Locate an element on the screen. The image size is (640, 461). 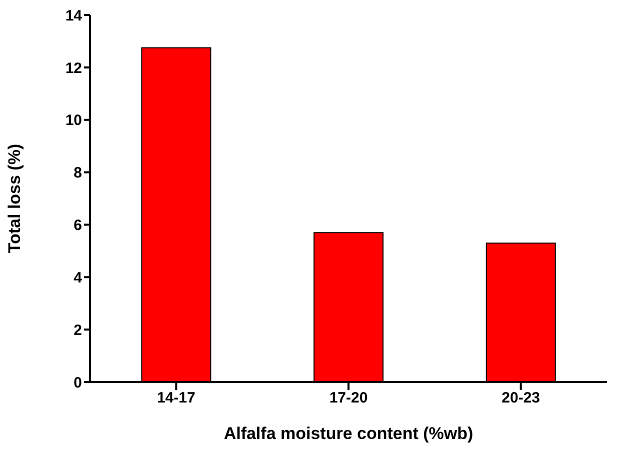
x-tick-label: 17-20 is located at coordinates (348, 398).